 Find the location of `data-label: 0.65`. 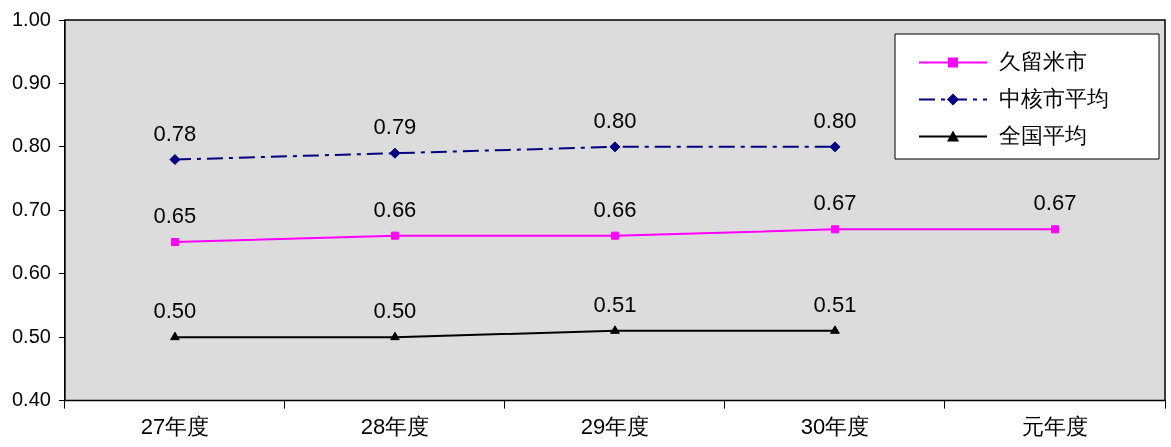

data-label: 0.65 is located at coordinates (175, 216).